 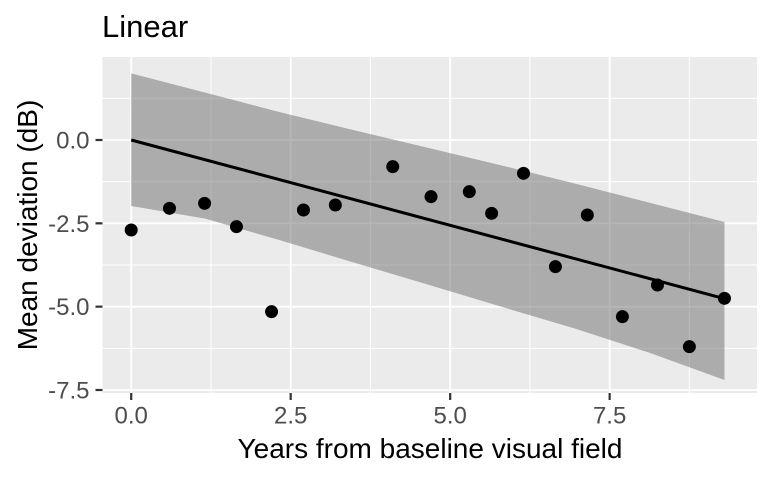 I want to click on x-tick-label: 0.0, so click(x=131, y=416).